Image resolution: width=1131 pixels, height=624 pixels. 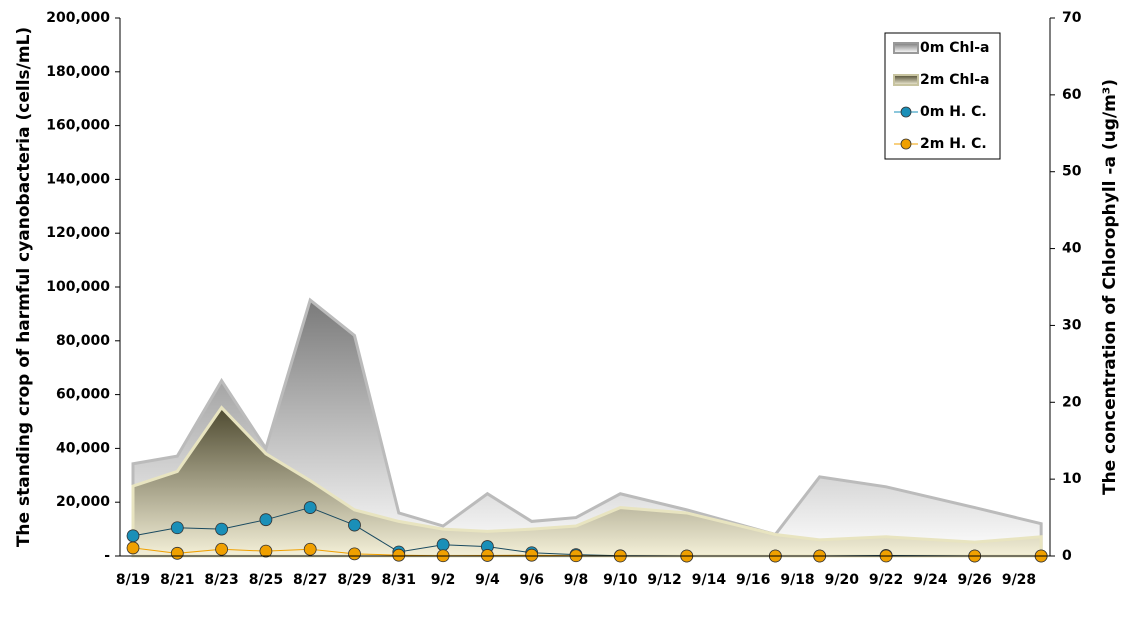 What do you see at coordinates (1072, 249) in the screenshot?
I see `y2-tick-label: 40` at bounding box center [1072, 249].